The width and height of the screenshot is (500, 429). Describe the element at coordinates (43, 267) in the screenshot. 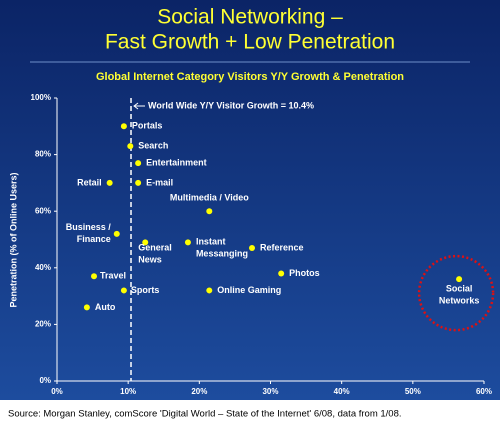

I see `y-tick-label: 40%` at that location.